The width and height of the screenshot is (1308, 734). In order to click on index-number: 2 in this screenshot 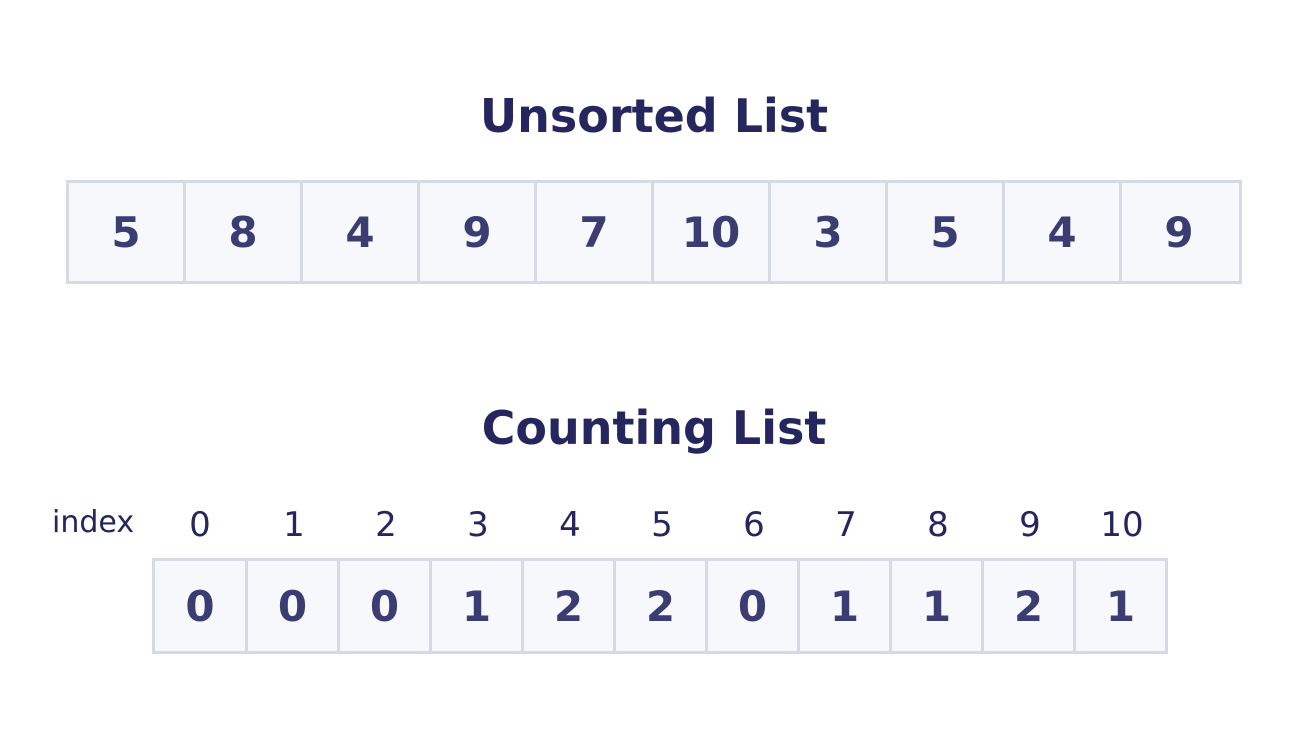, I will do `click(386, 525)`.